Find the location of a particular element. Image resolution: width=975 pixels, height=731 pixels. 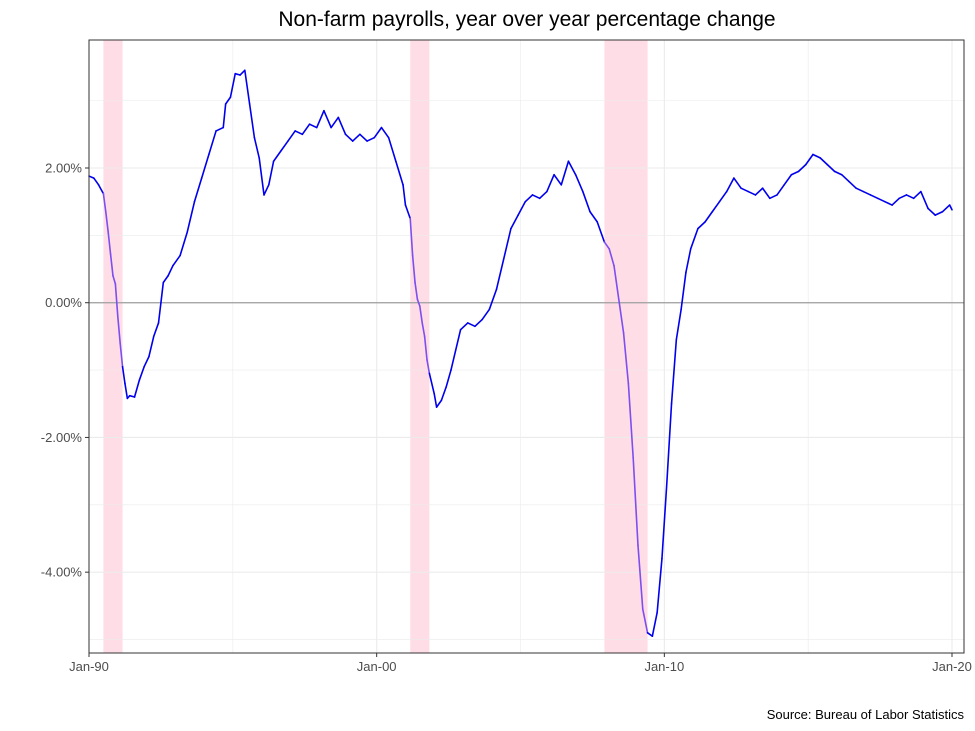

x-tick-label: Jan-90 is located at coordinates (89, 666).